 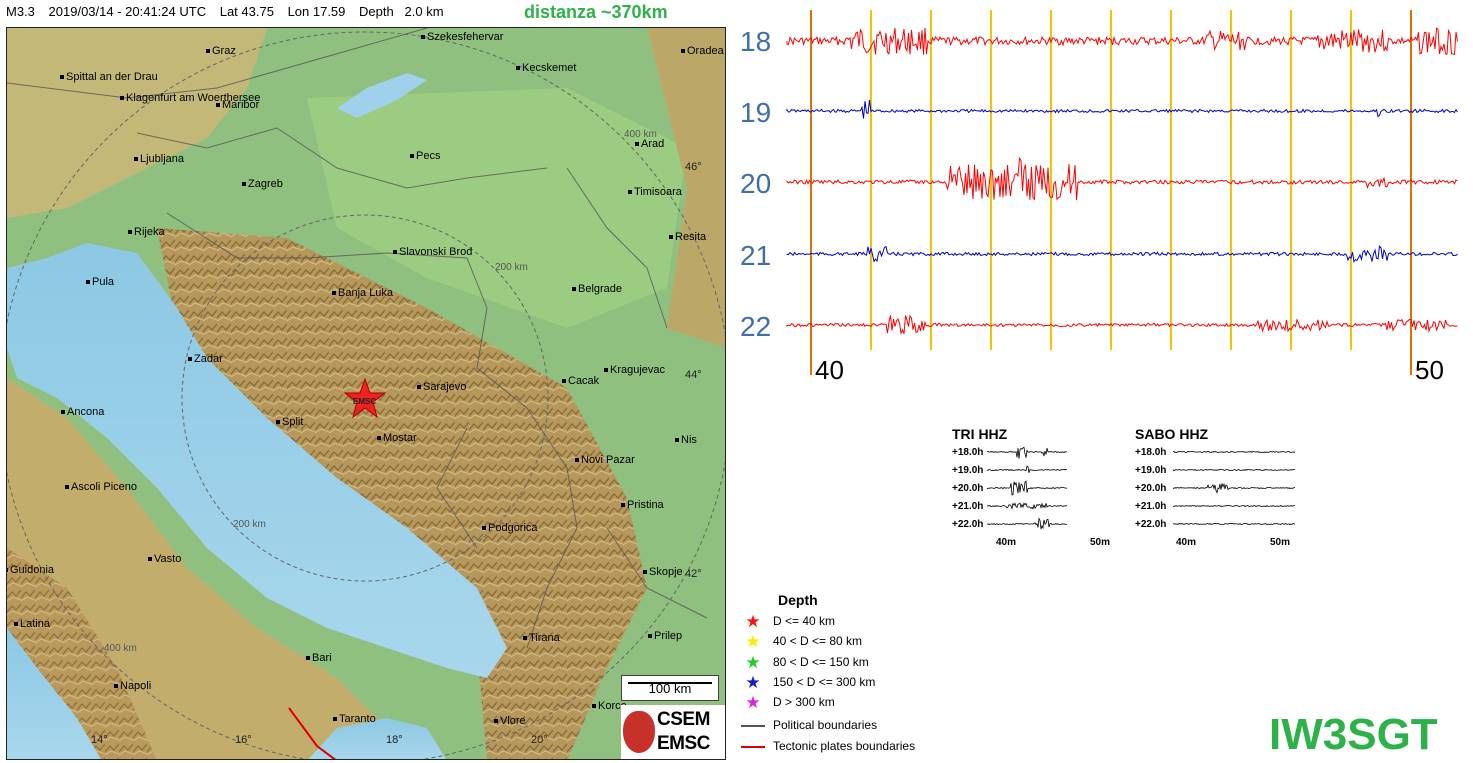 What do you see at coordinates (673, 732) in the screenshot?
I see `emsc-logo: CSEM EMSC` at bounding box center [673, 732].